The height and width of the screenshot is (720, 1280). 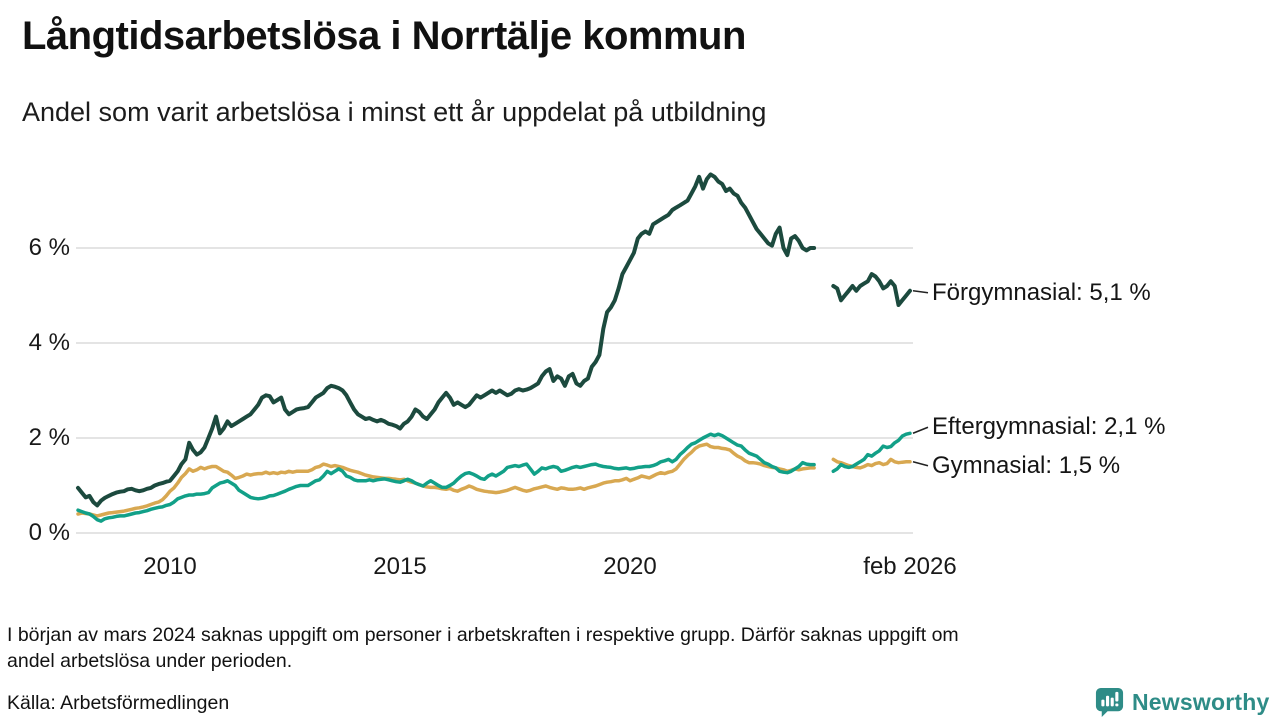 What do you see at coordinates (630, 566) in the screenshot?
I see `x-tick-label-2020: 2020` at bounding box center [630, 566].